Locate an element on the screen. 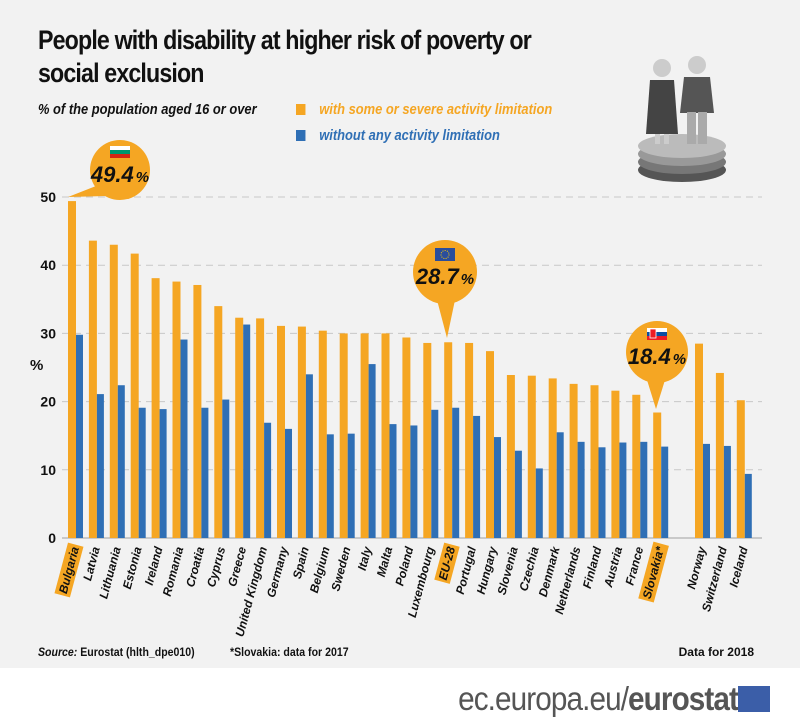 This screenshot has height=726, width=800. bar-not-limited-luxembourg is located at coordinates (435, 473).